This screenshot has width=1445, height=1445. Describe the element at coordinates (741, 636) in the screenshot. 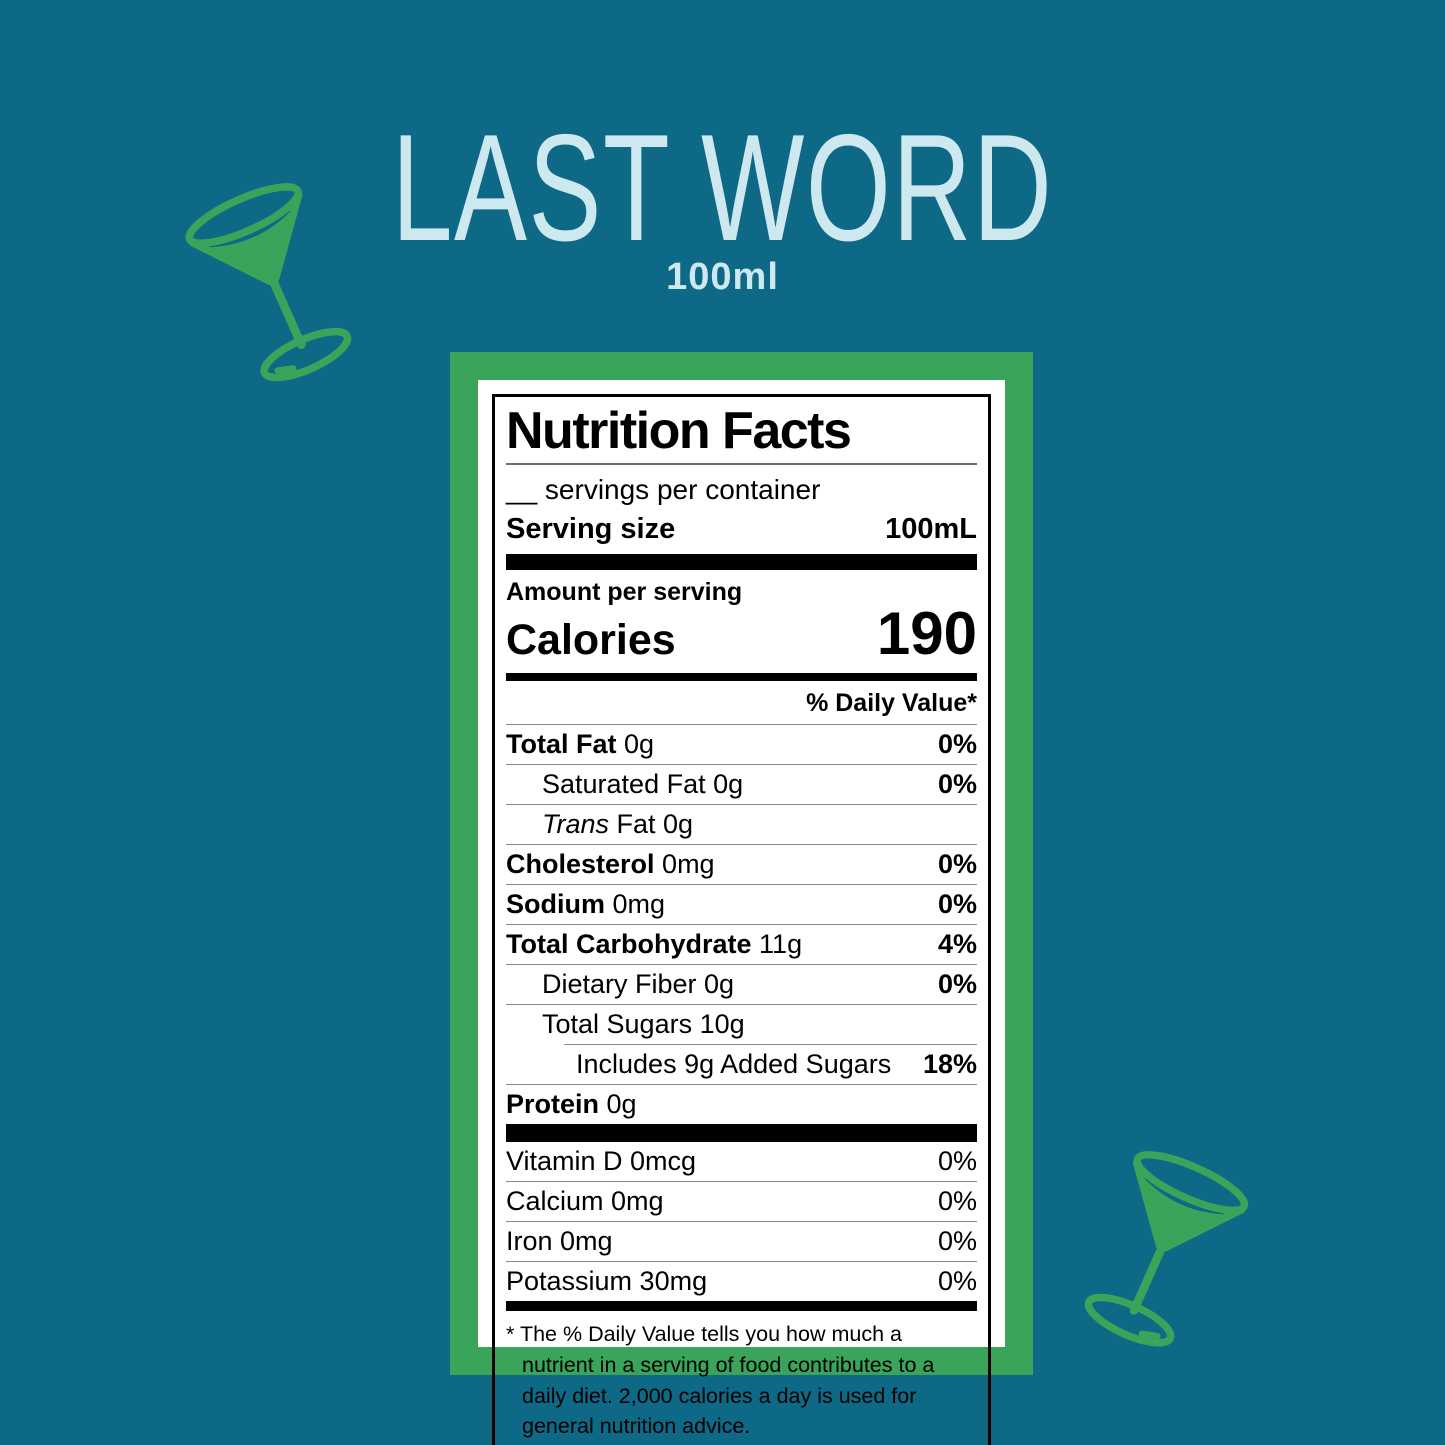

I see `calories-row: Calories 190` at that location.